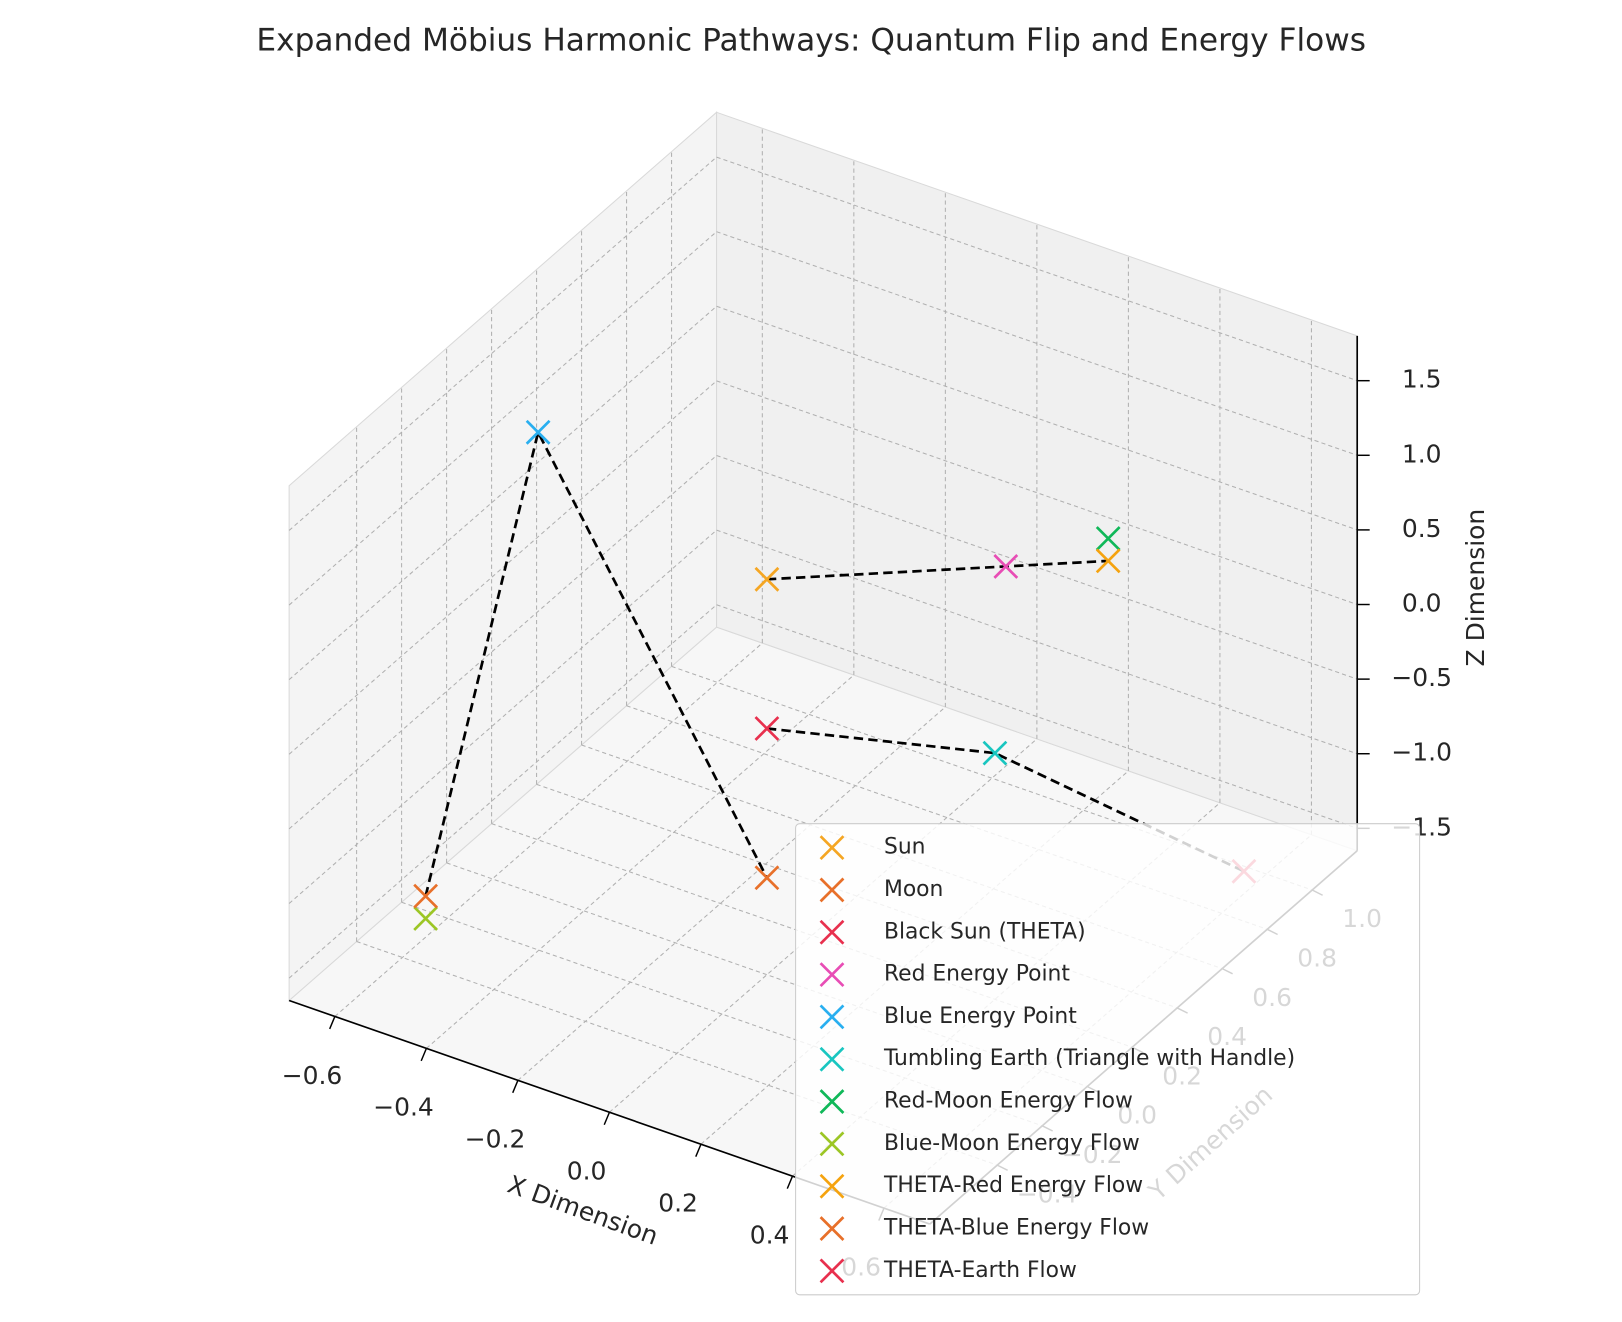 This screenshot has width=1622, height=1322. Describe the element at coordinates (770, 1234) in the screenshot. I see `x-tick-label: 0.4` at that location.